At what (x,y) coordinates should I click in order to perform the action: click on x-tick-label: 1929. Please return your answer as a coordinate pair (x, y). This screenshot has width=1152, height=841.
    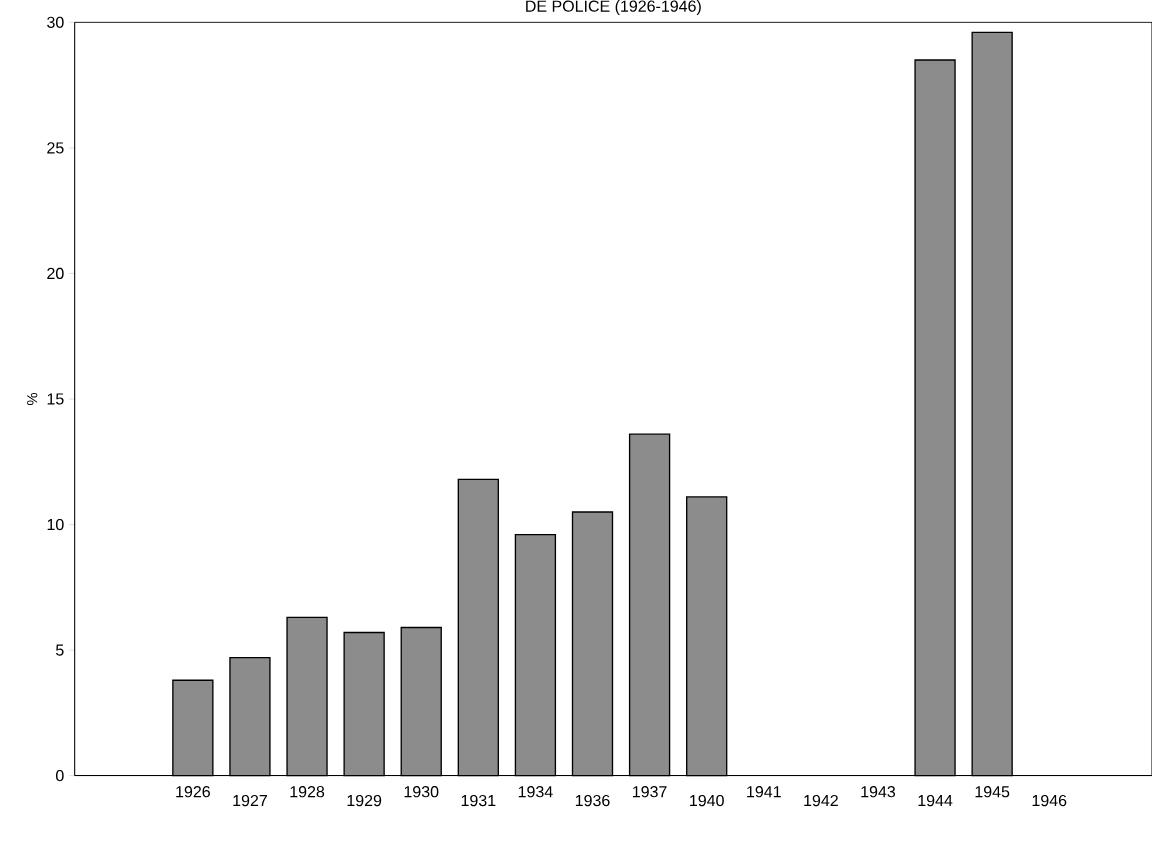
    Looking at the image, I should click on (364, 800).